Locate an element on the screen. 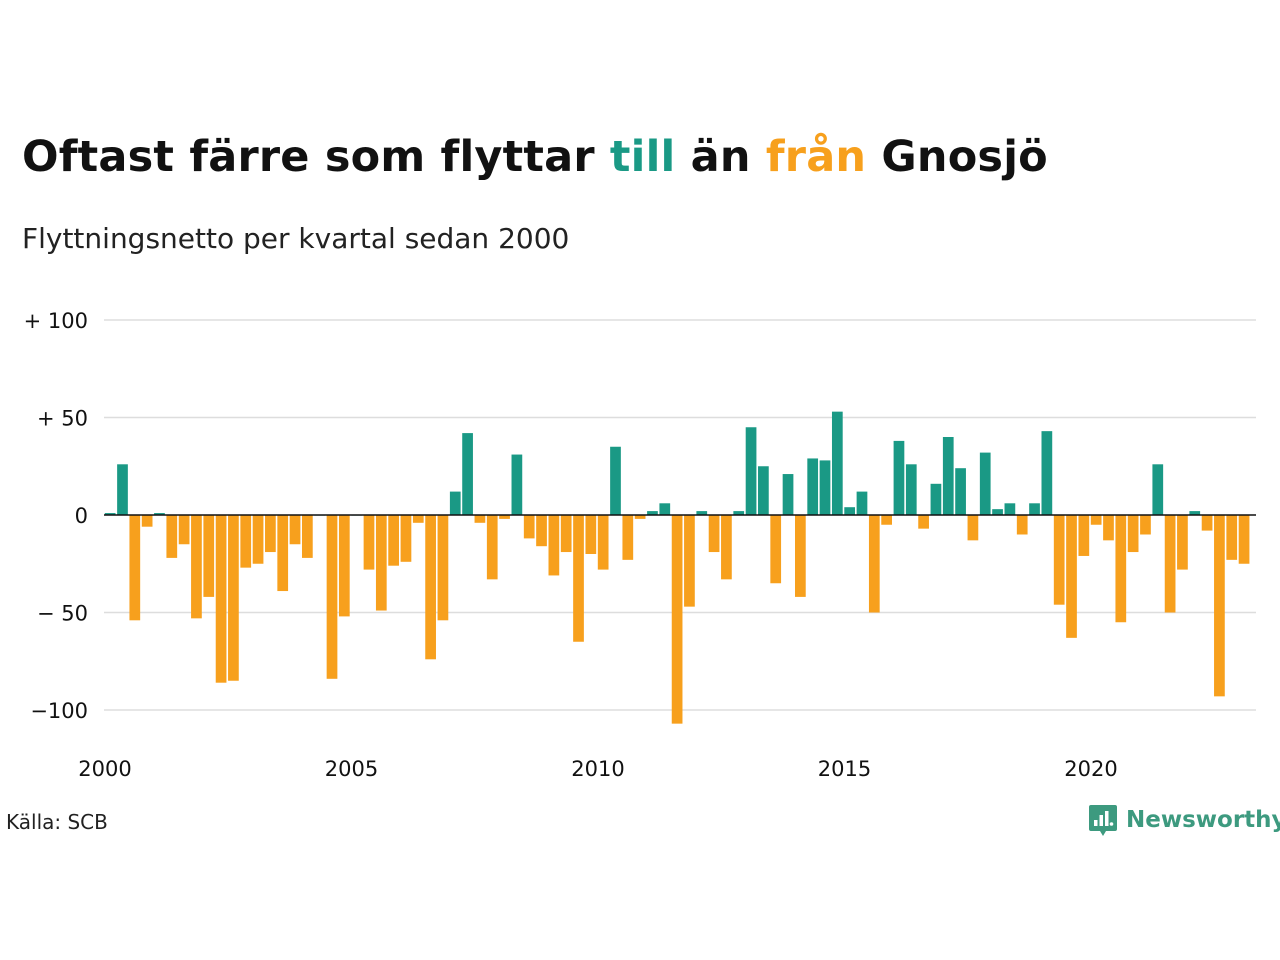 Image resolution: width=1280 pixels, height=960 pixels. x-tick-label: 2015 is located at coordinates (844, 769).